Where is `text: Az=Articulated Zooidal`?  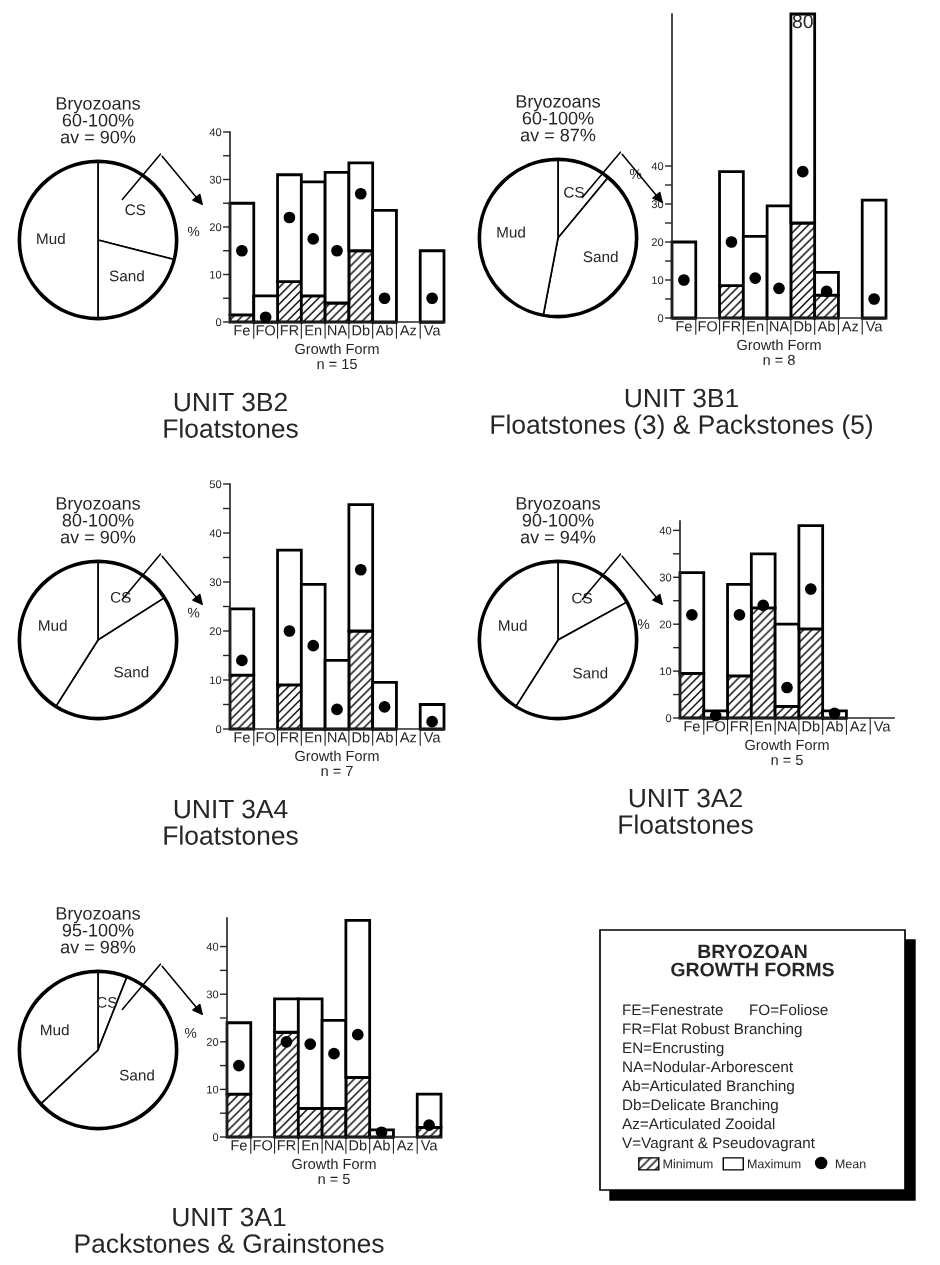
text: Az=Articulated Zooidal is located at coordinates (698, 1124).